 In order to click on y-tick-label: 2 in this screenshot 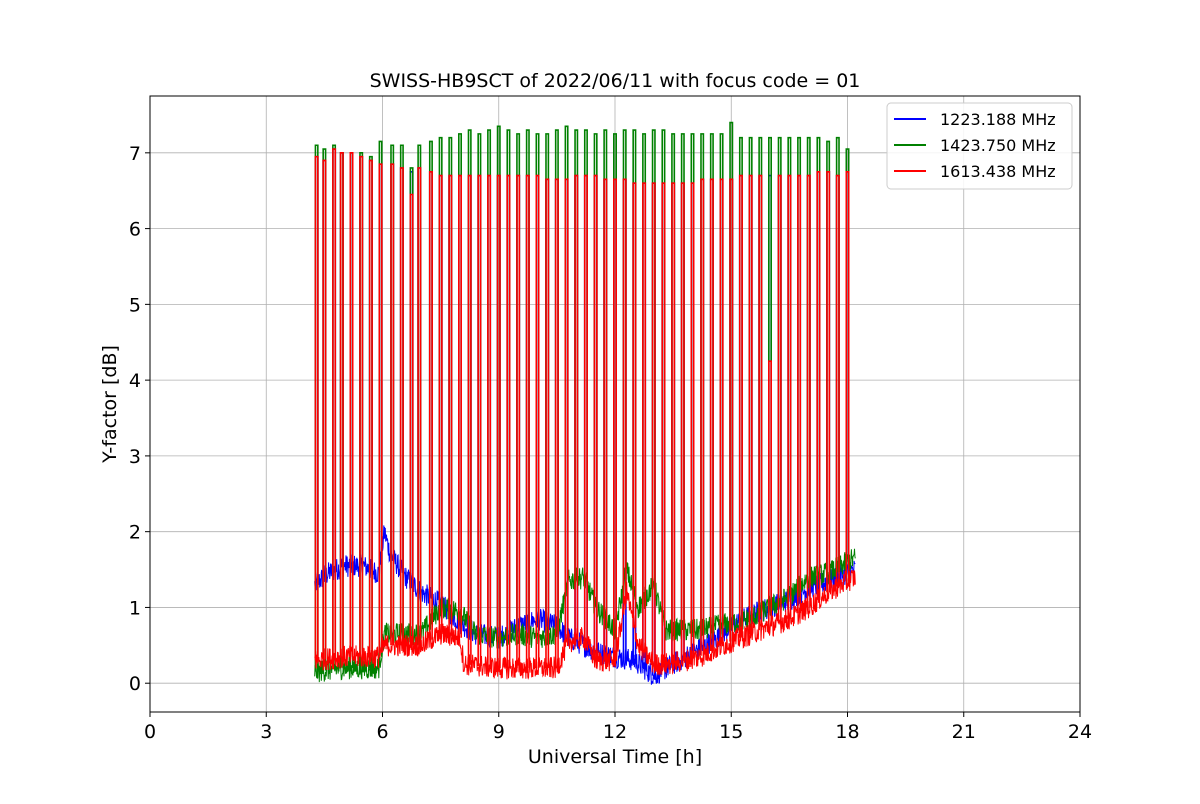, I will do `click(135, 533)`.